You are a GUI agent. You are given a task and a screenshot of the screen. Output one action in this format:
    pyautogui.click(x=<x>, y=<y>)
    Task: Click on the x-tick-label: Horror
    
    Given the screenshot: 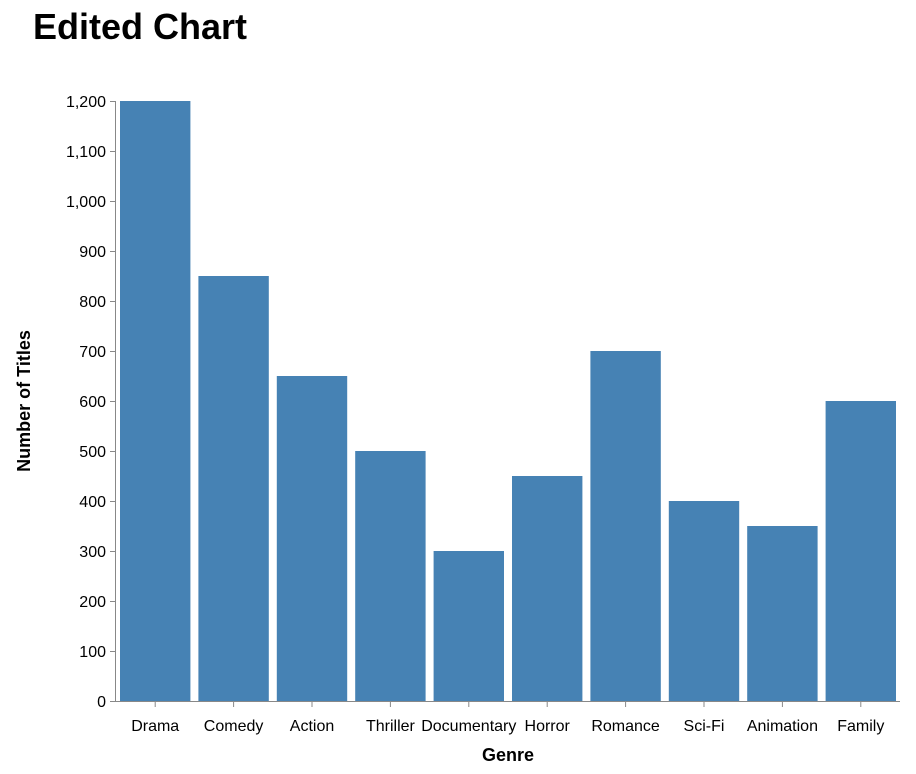 What is the action you would take?
    pyautogui.click(x=548, y=726)
    